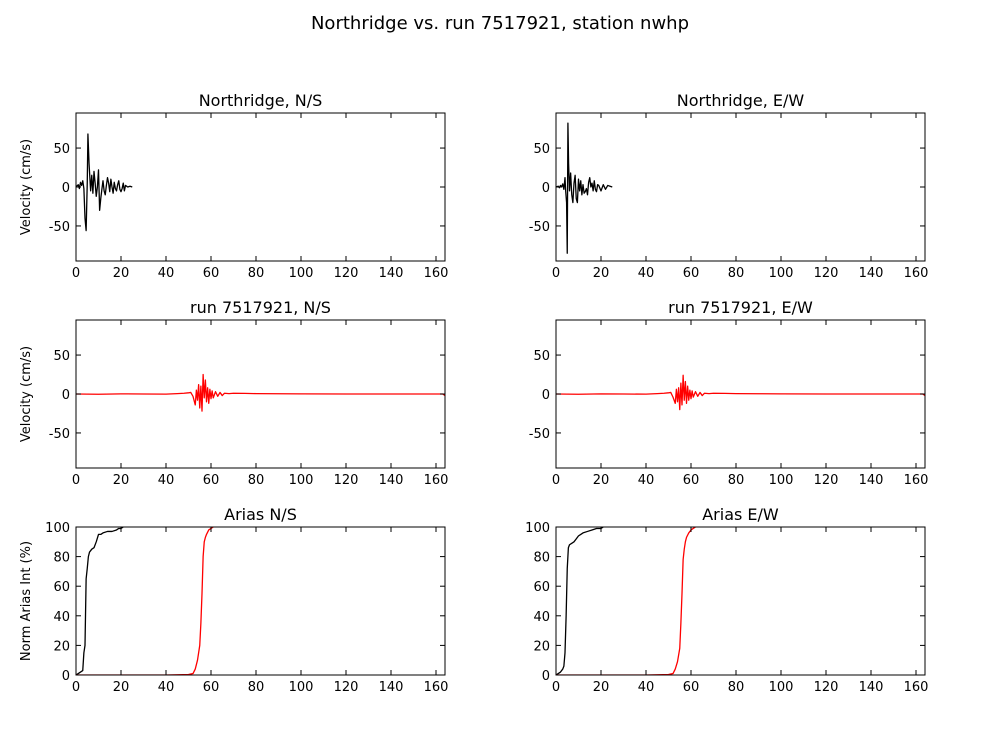  I want to click on subplot-title: Northridge, N/S, so click(261, 100).